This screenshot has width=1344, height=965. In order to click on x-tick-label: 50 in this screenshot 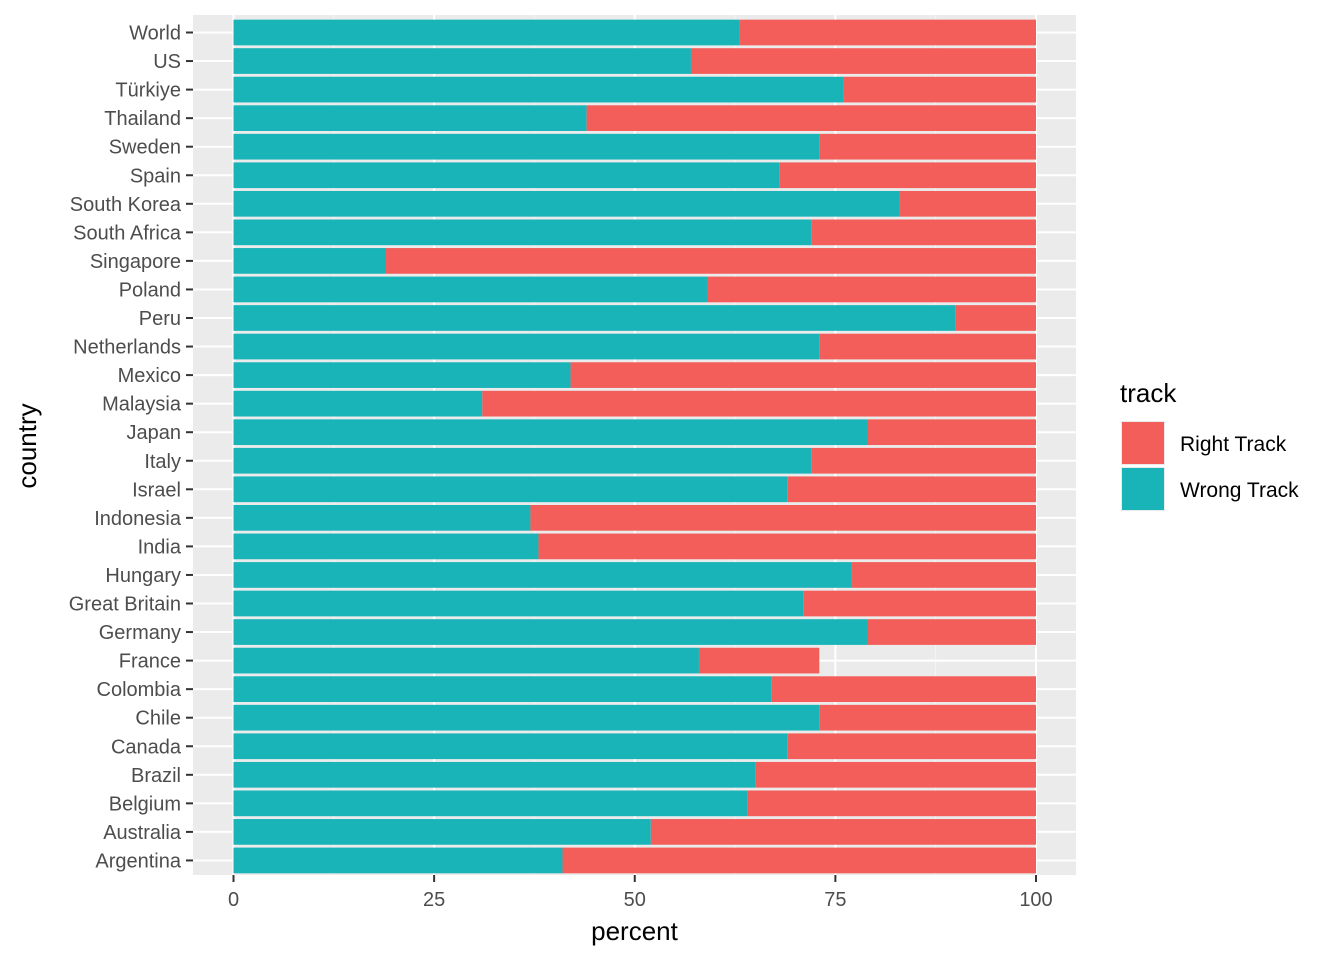, I will do `click(635, 900)`.